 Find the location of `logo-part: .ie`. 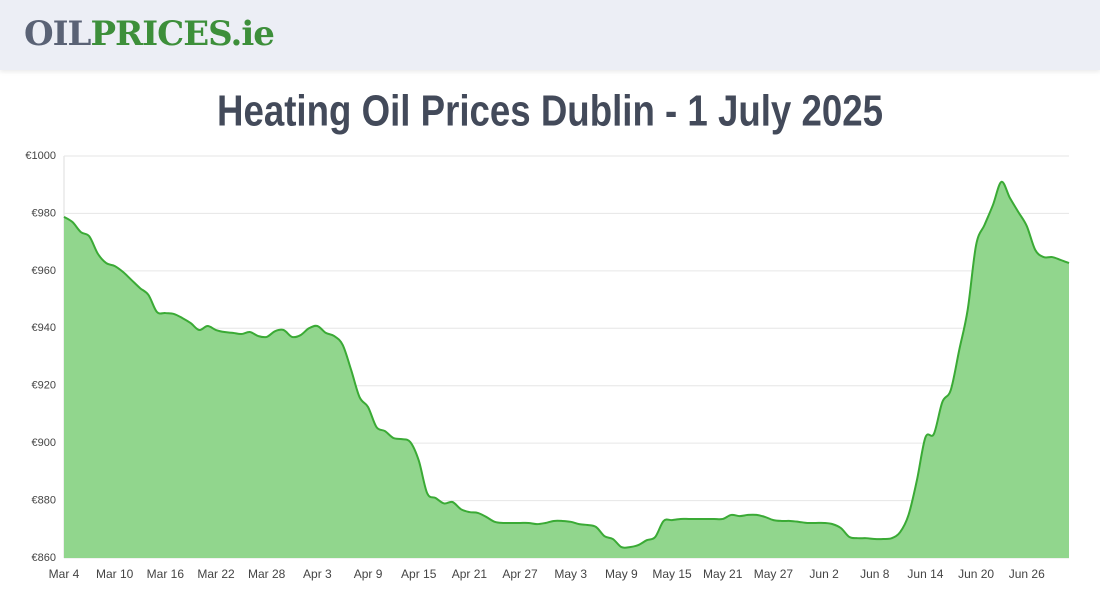

logo-part: .ie is located at coordinates (252, 34).